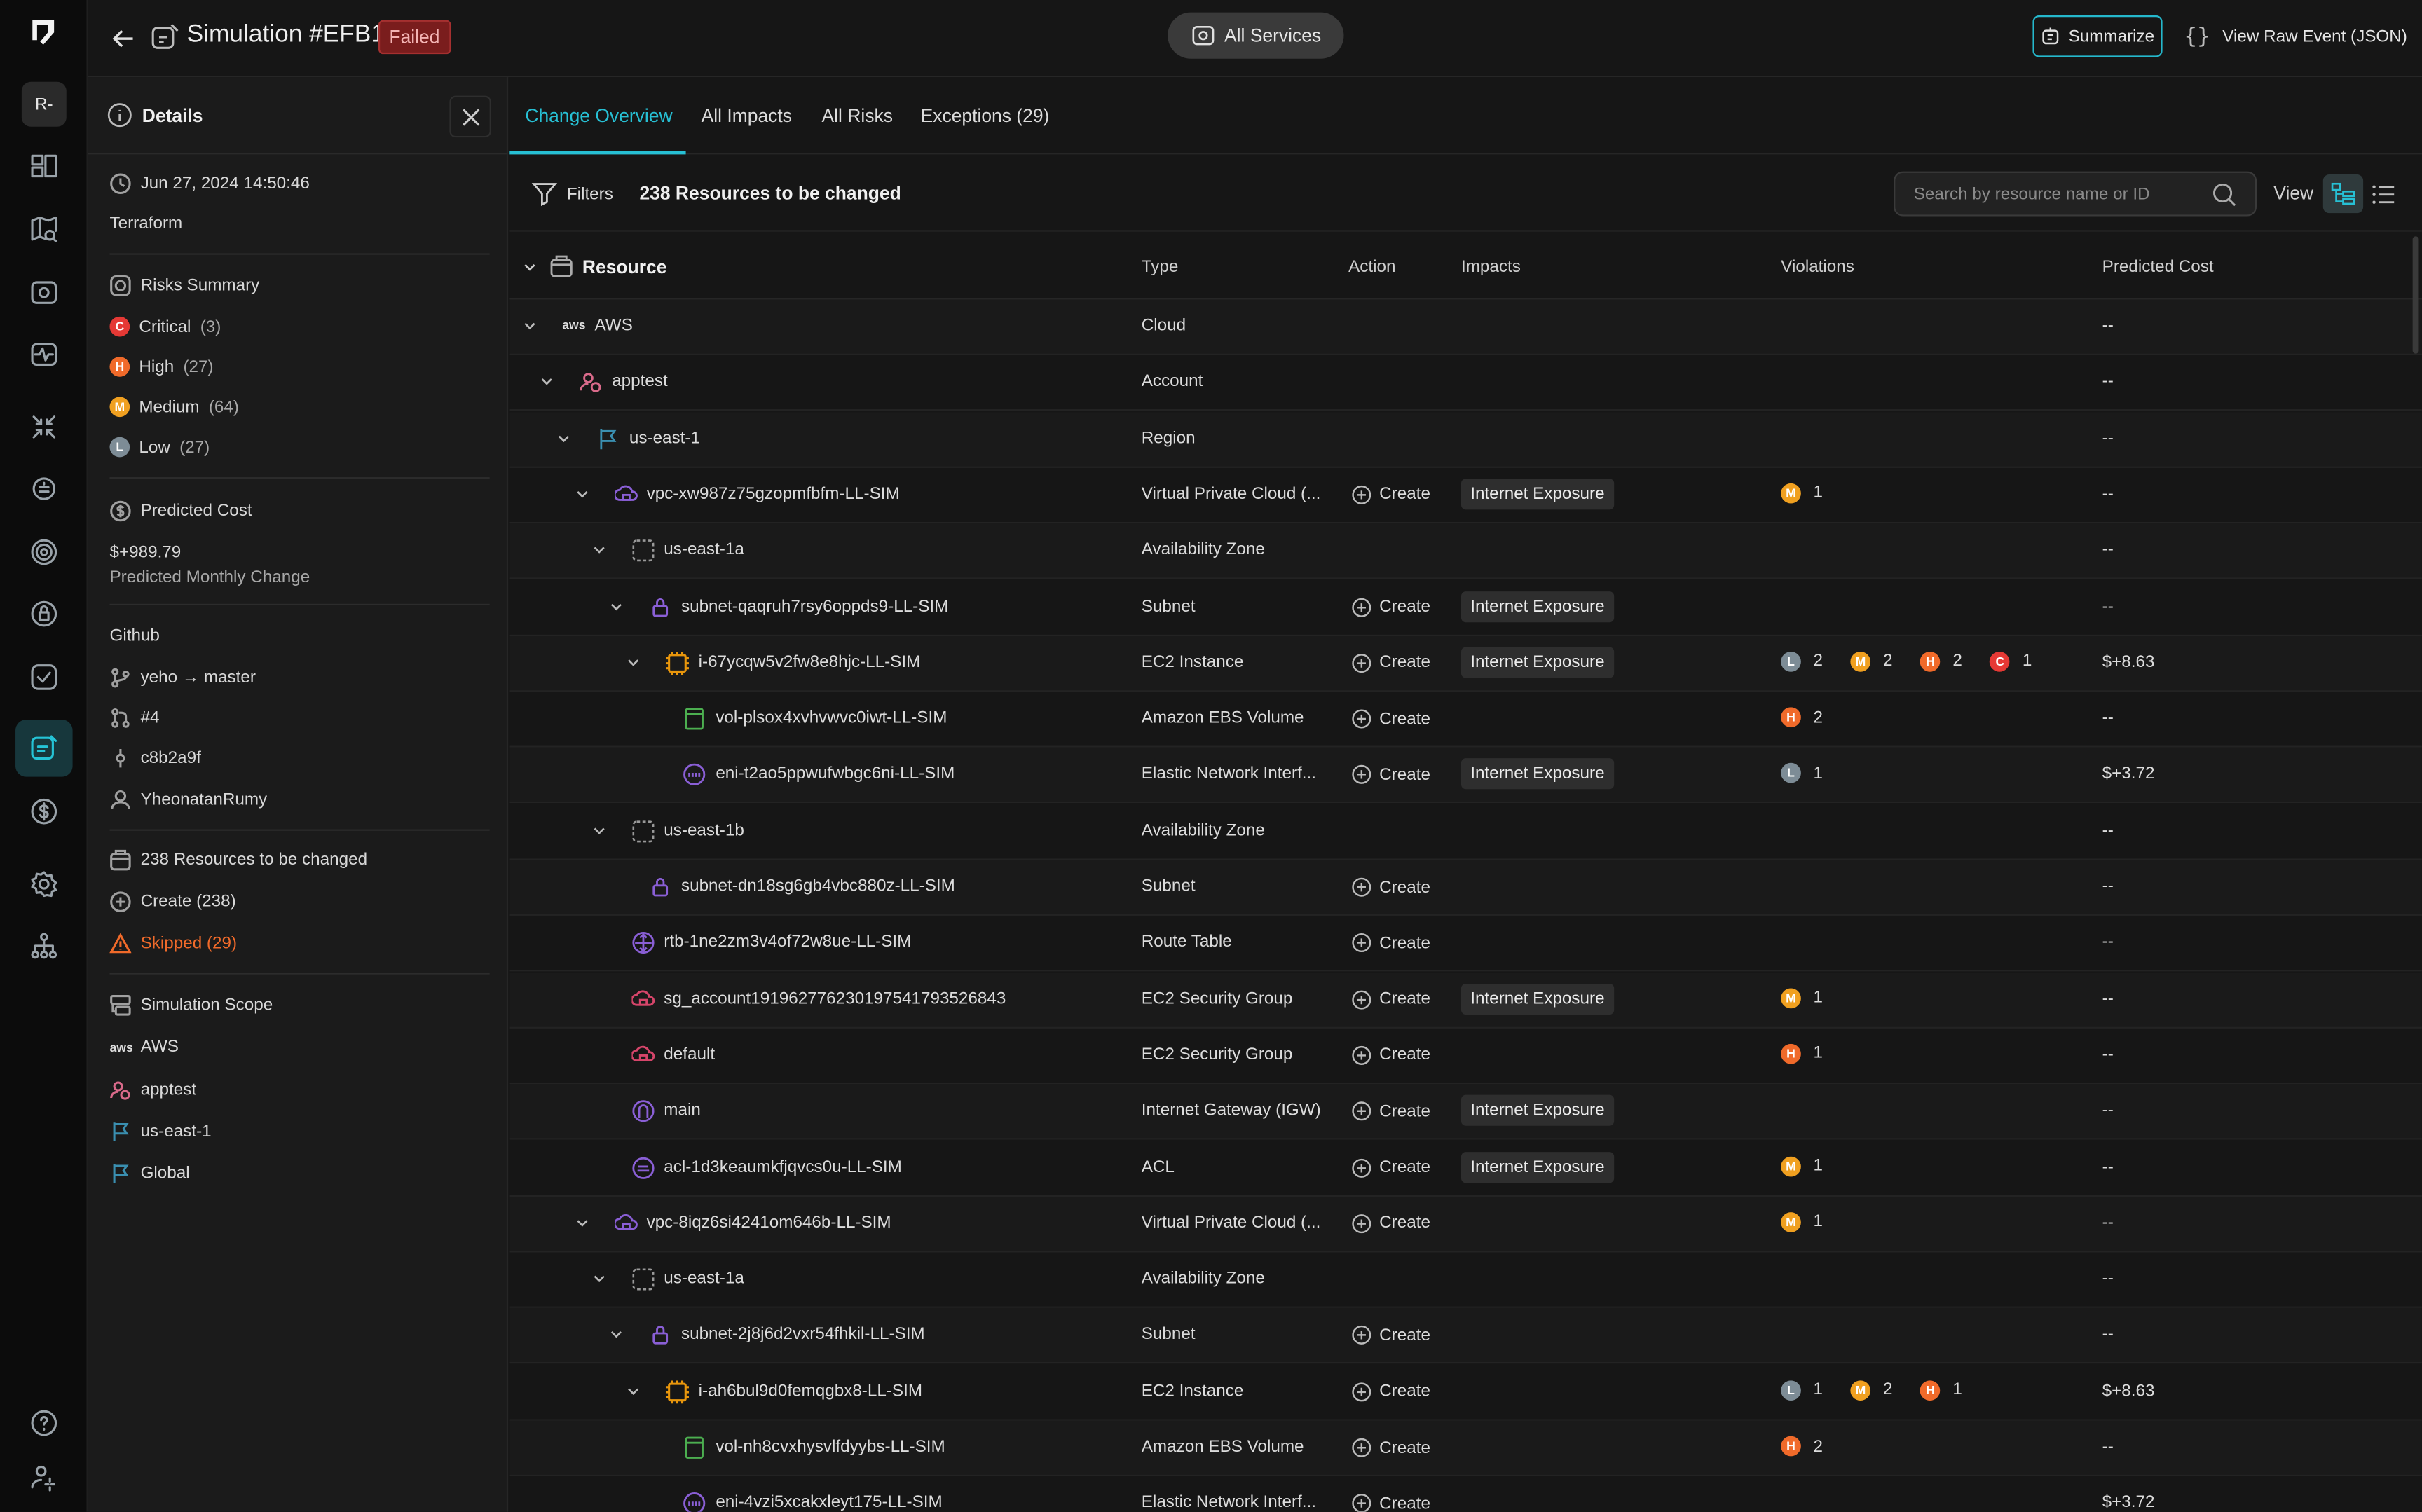 This screenshot has width=2422, height=1512. I want to click on workspace-switcher: R-, so click(44, 104).